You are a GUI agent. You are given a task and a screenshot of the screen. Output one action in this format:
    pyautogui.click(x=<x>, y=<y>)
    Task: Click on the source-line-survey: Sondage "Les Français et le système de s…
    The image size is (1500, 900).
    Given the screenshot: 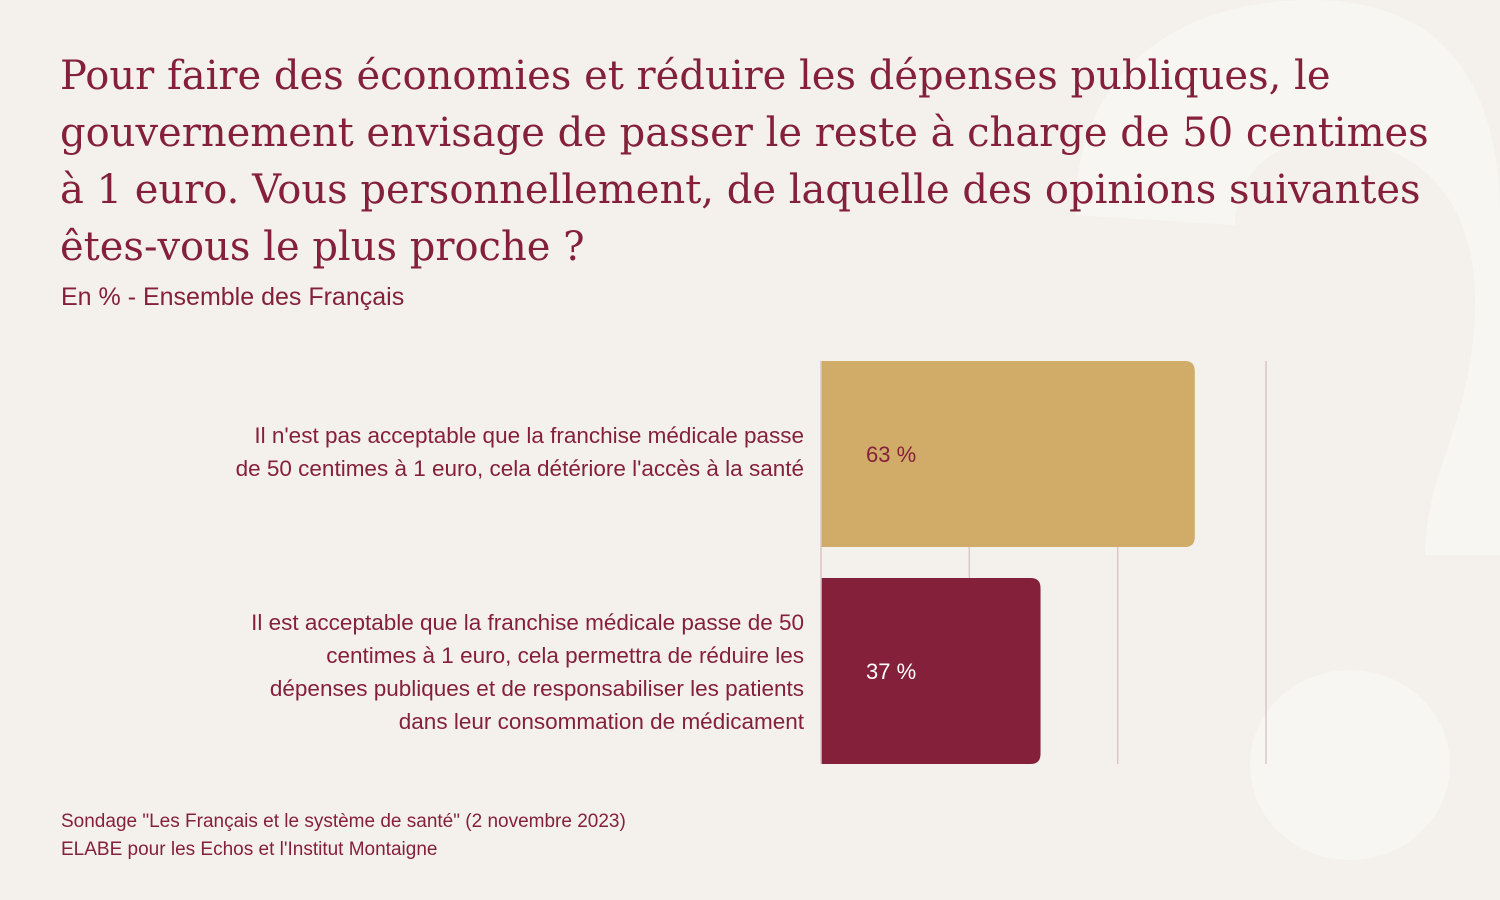 What is the action you would take?
    pyautogui.click(x=343, y=821)
    